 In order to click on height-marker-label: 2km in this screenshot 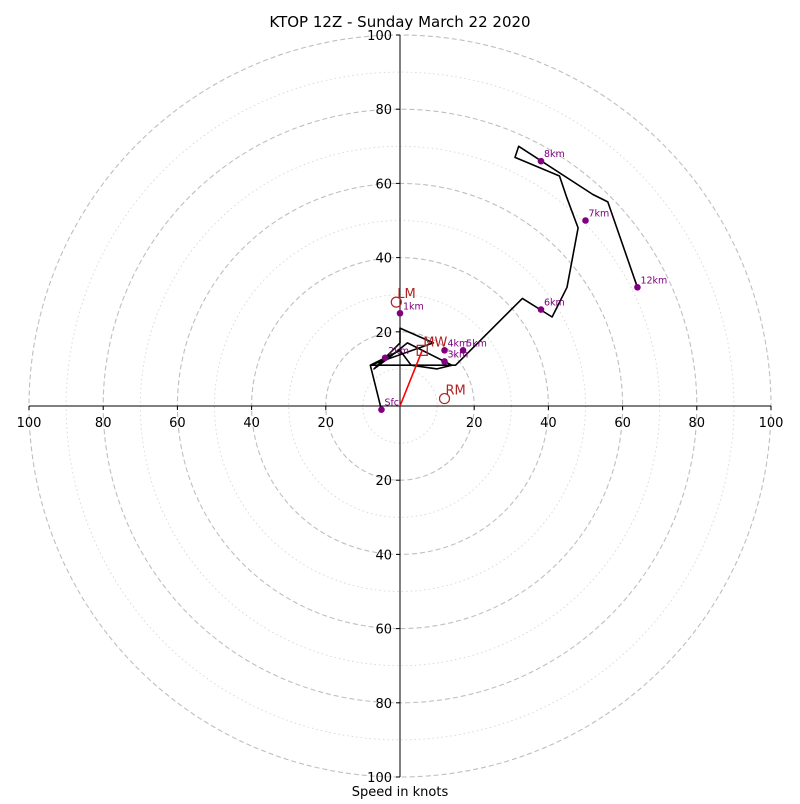, I will do `click(398, 351)`.